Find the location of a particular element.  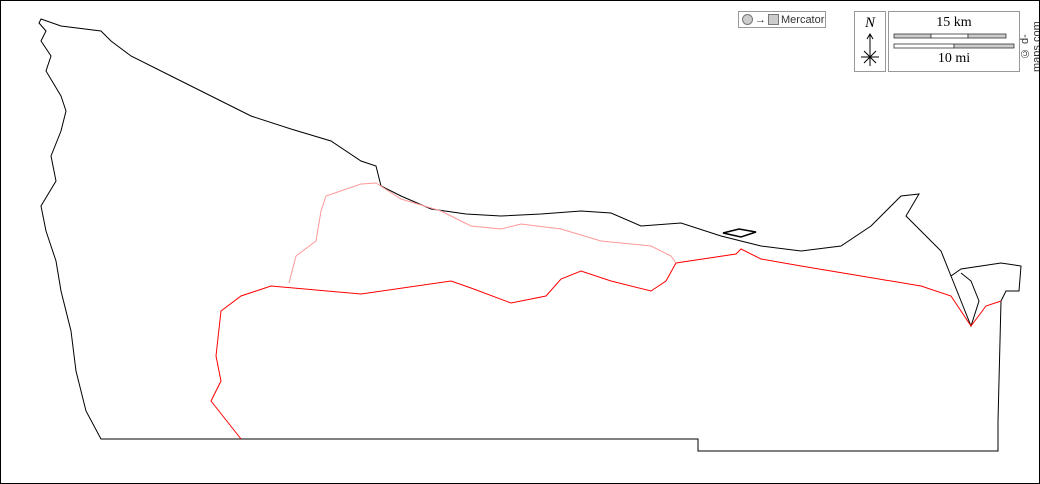

north-label: N is located at coordinates (869, 23).